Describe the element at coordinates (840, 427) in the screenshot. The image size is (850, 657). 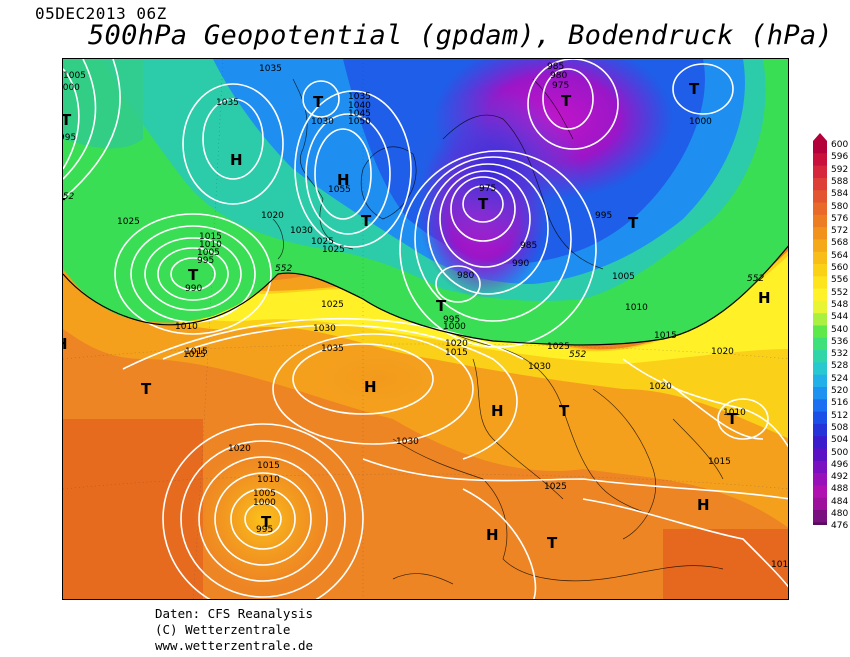
I see `legend-level-label: 508` at that location.